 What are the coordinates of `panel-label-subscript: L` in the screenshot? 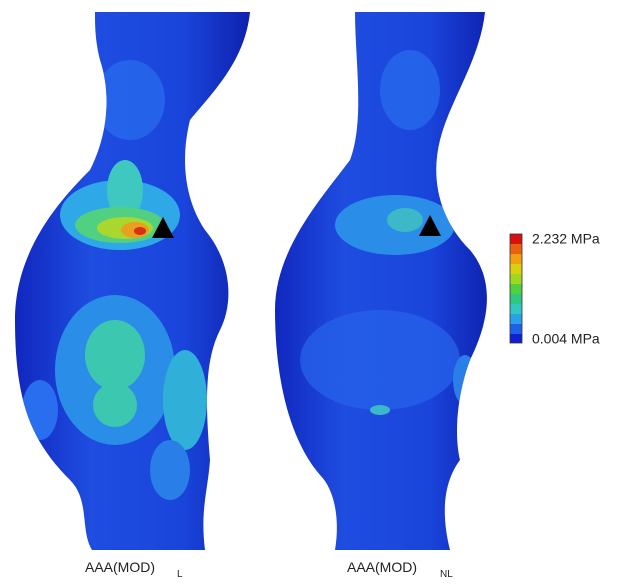 It's located at (180, 574).